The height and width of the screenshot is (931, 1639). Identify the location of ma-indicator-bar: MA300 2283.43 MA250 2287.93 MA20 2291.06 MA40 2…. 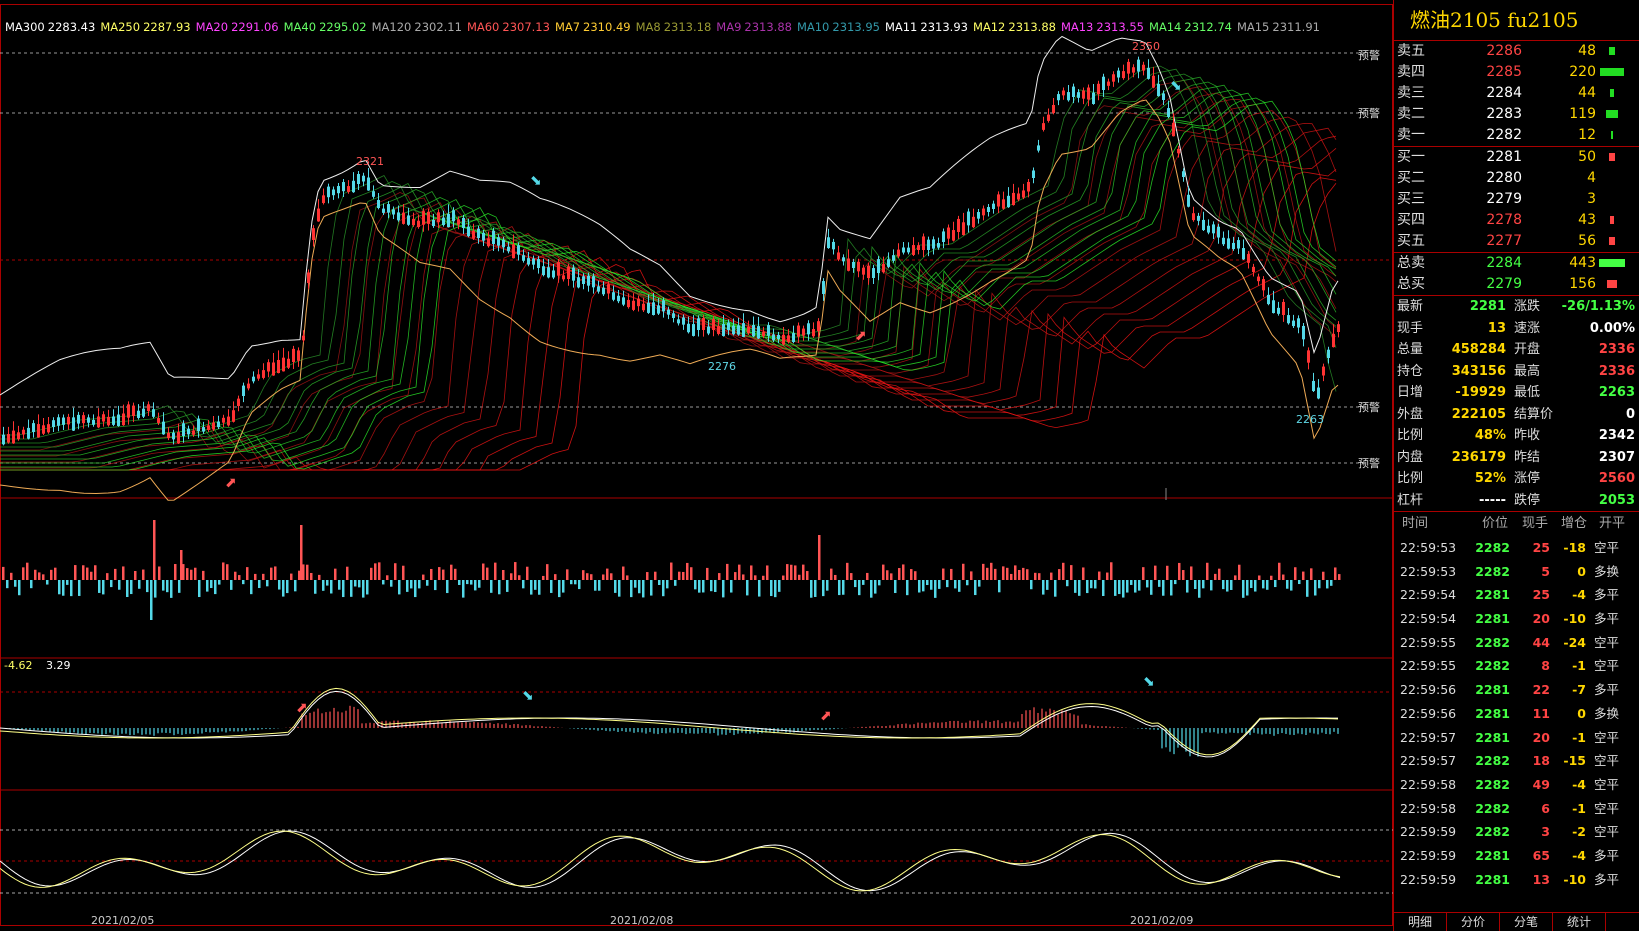
(696, 30).